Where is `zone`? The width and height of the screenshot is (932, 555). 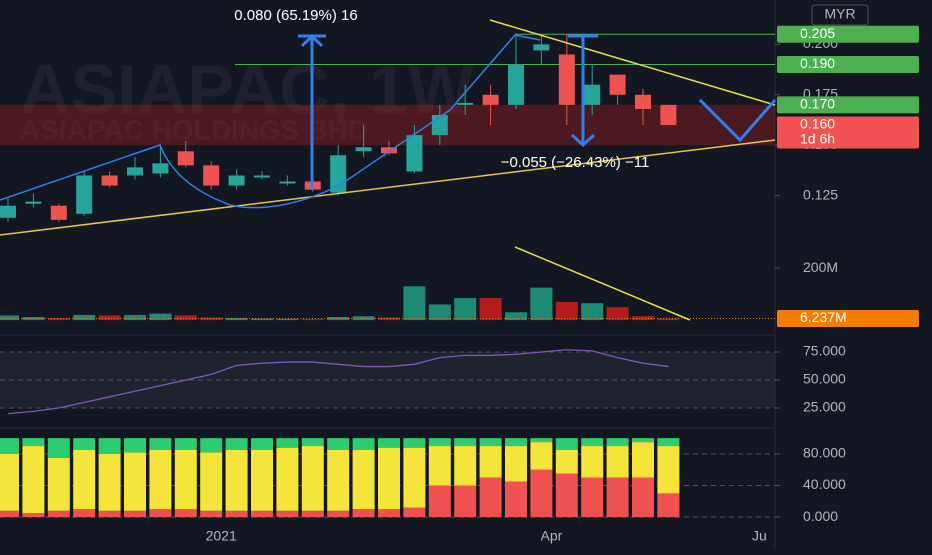
zone is located at coordinates (387, 125).